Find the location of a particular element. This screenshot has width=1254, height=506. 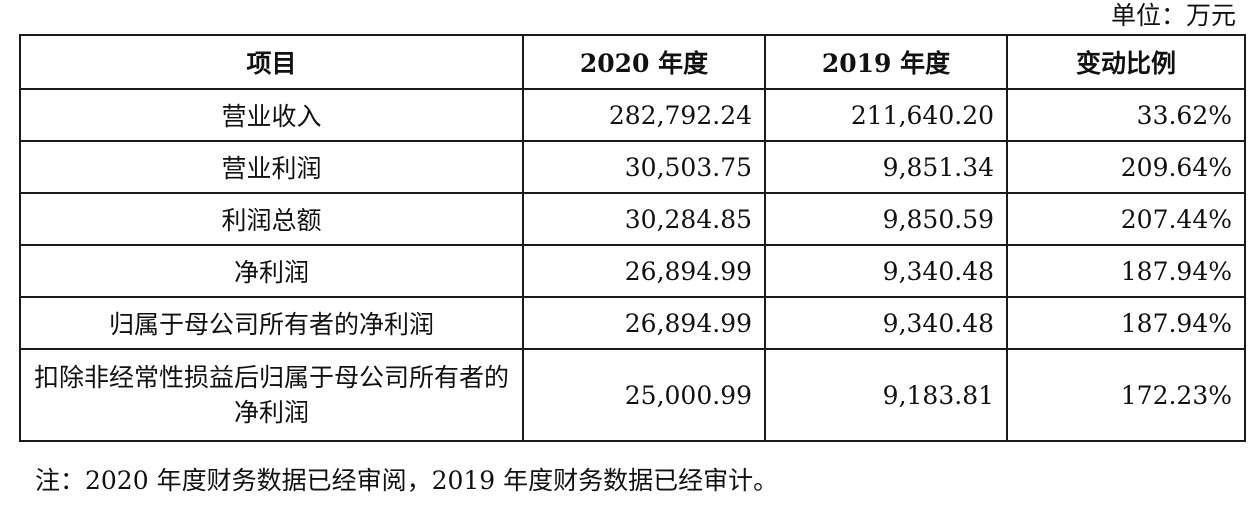

table-row: 利润总额 30,284.85 9,850.59 207.44% is located at coordinates (632, 219).